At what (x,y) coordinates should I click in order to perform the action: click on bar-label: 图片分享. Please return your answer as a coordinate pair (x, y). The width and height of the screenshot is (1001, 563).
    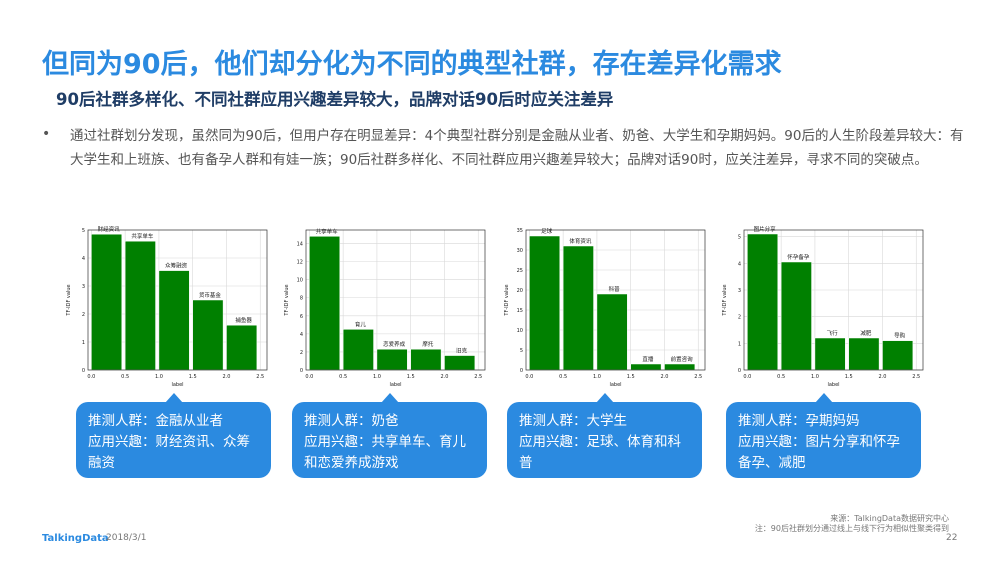
    Looking at the image, I should click on (765, 229).